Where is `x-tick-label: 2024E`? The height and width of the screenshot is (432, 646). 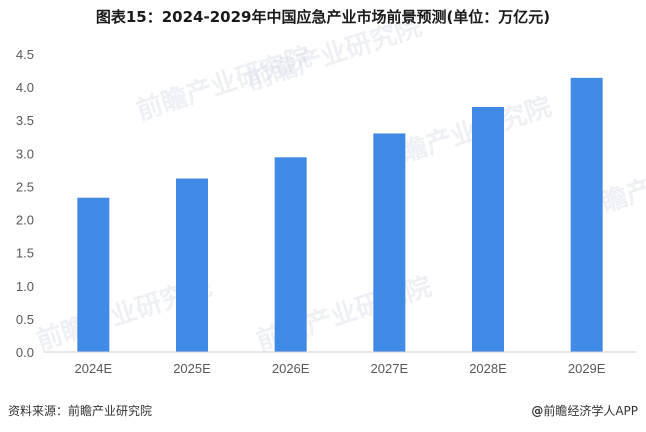
x-tick-label: 2024E is located at coordinates (94, 368).